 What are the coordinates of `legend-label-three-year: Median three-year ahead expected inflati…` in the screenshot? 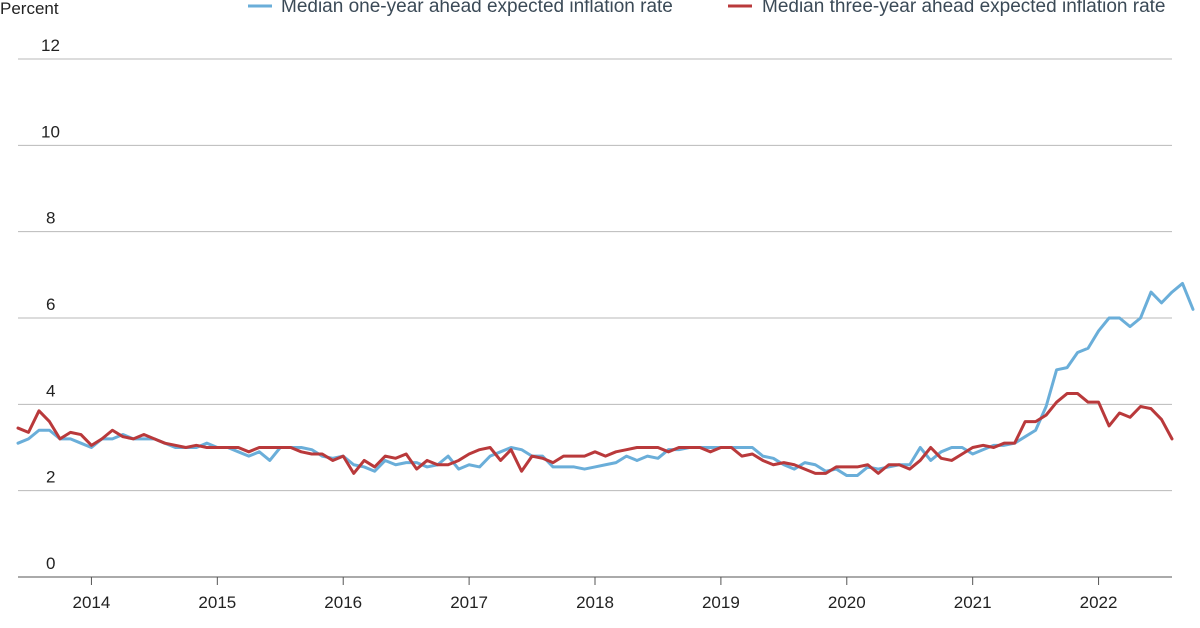 It's located at (963, 8).